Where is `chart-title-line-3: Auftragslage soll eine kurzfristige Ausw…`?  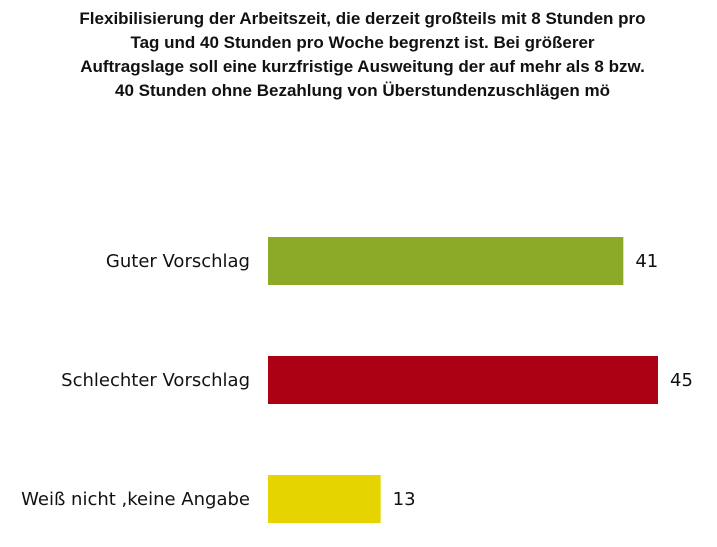 chart-title-line-3: Auftragslage soll eine kurzfristige Ausw… is located at coordinates (362, 66).